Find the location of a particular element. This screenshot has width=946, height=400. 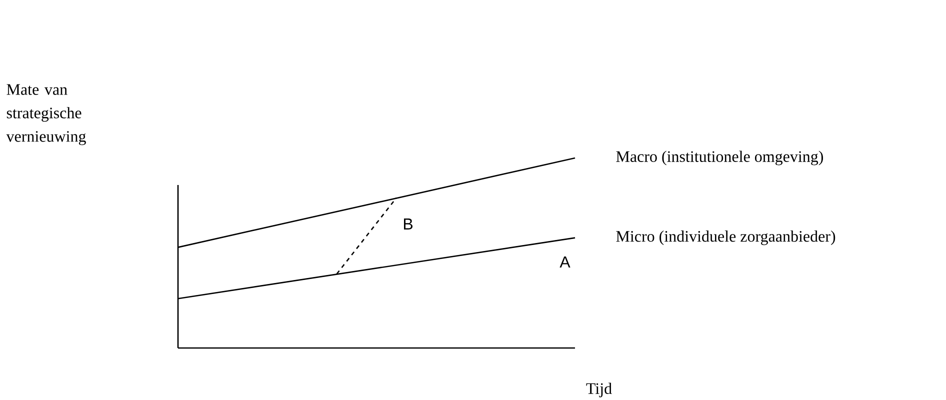

annotation: B is located at coordinates (408, 224).